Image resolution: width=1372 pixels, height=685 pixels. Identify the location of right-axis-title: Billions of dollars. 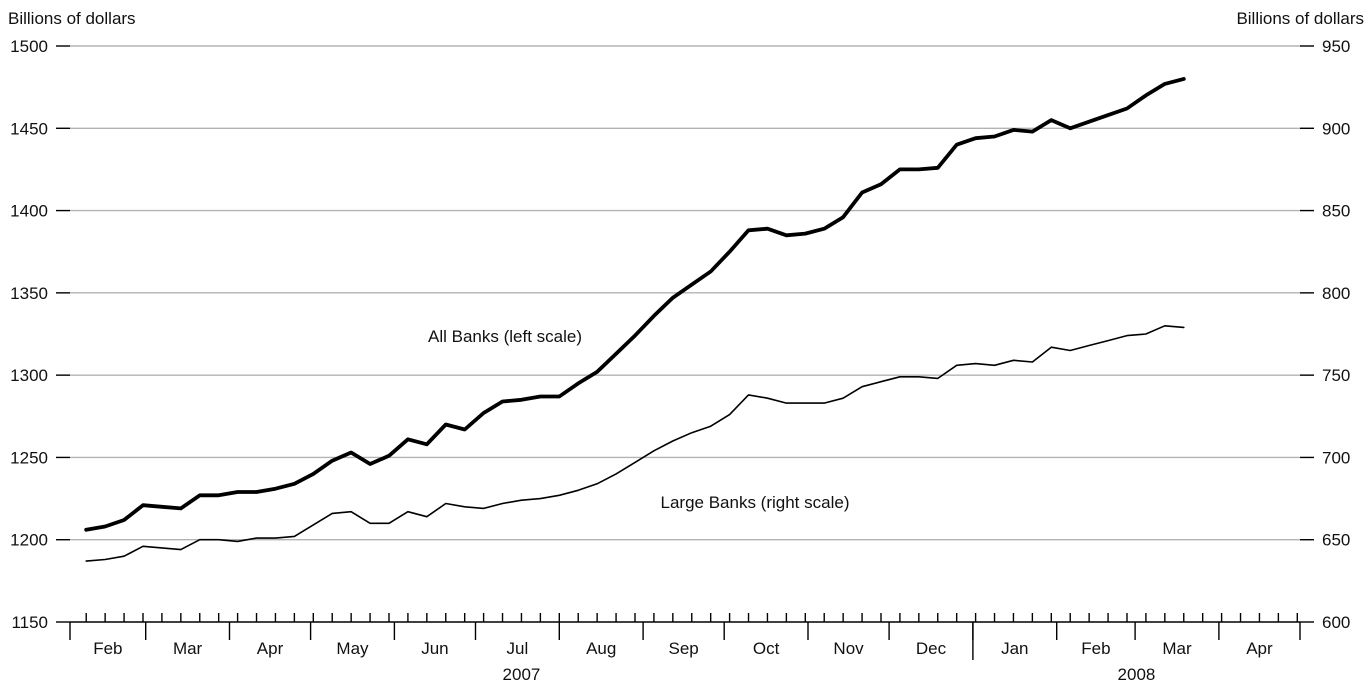
(1300, 18).